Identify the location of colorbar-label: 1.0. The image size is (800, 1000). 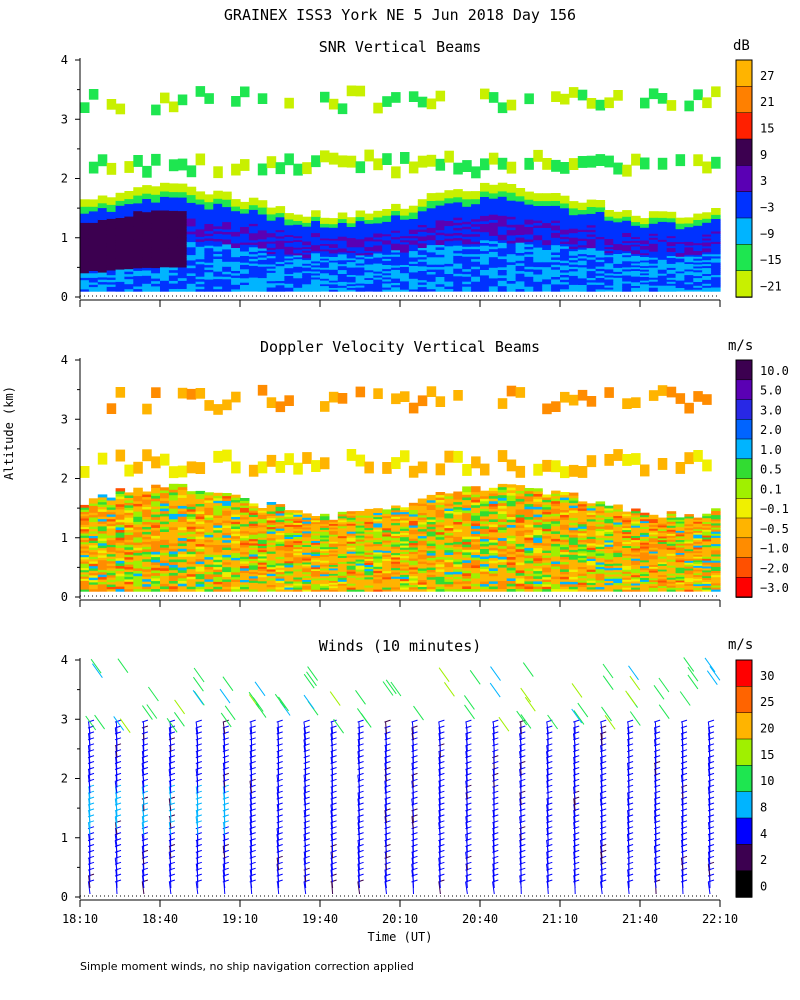
(771, 450).